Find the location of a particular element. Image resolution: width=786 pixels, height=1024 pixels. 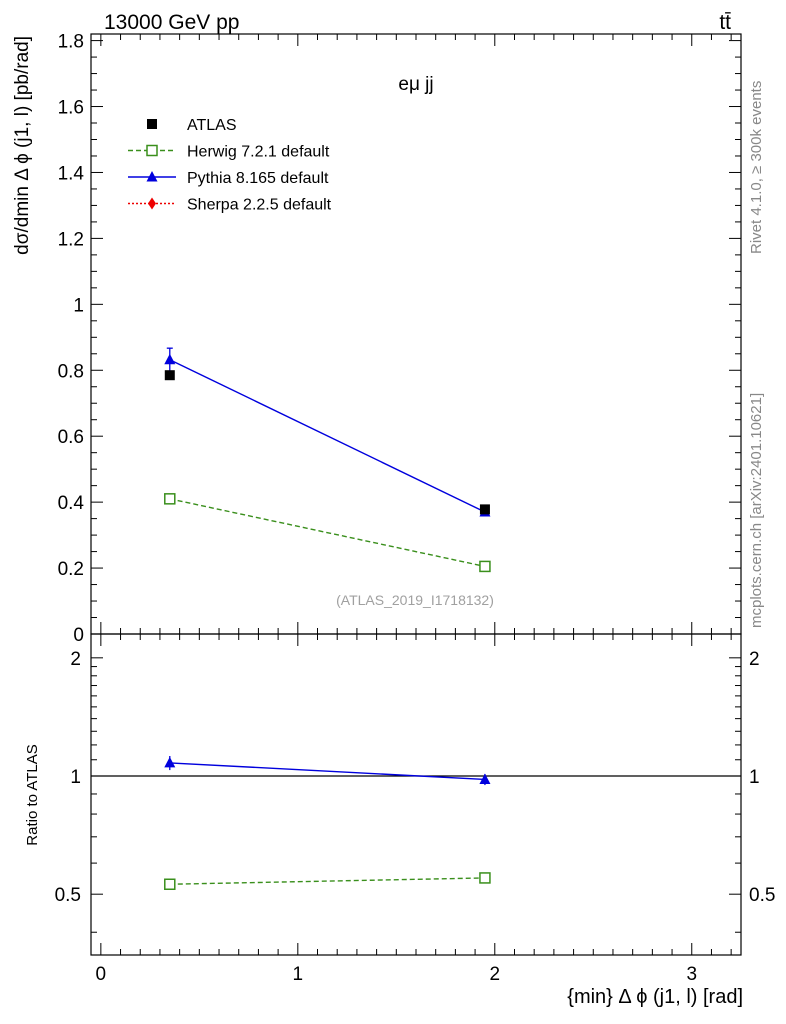

legend-label-atlas: ATLAS is located at coordinates (212, 125).